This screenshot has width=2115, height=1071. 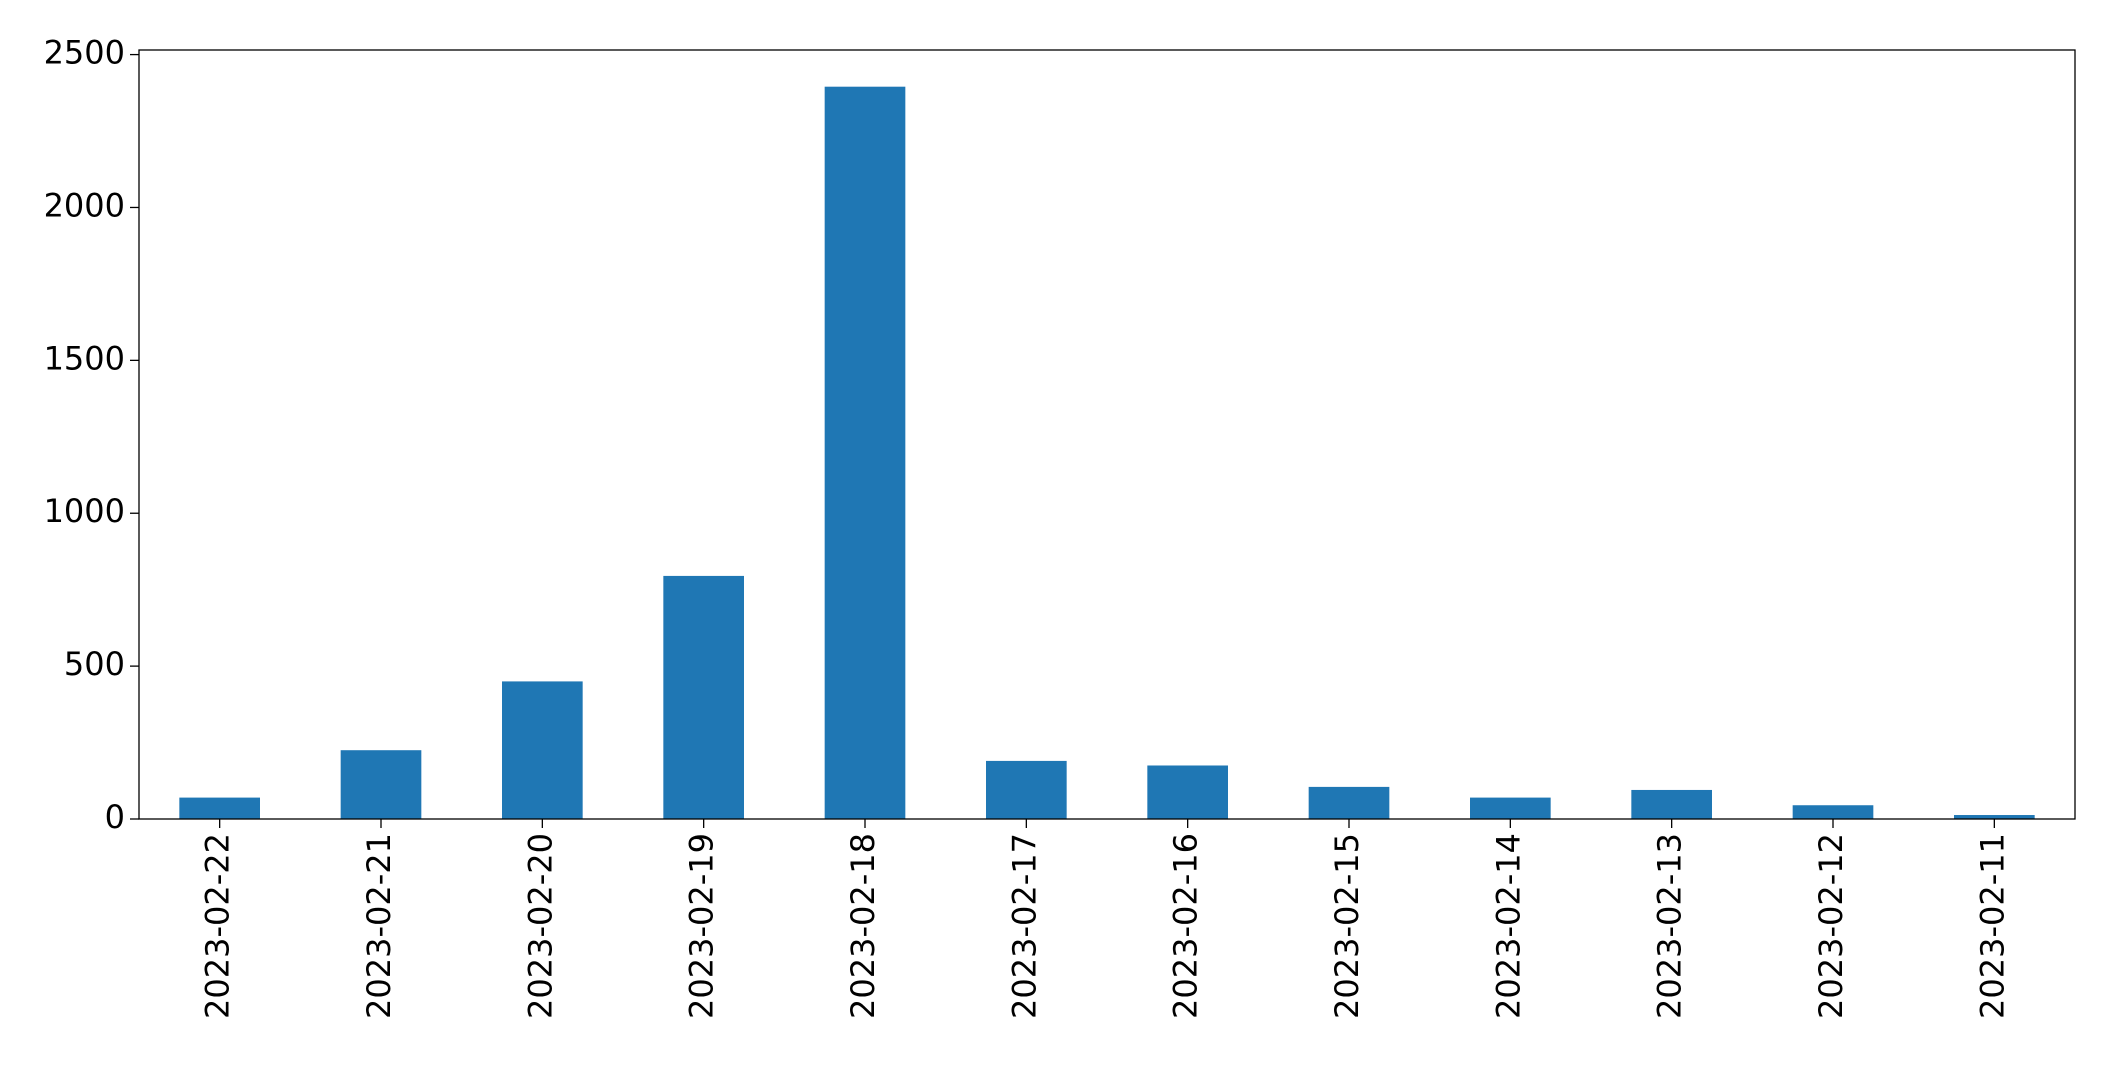 I want to click on x-tick-label: 2023-02-21, so click(x=379, y=926).